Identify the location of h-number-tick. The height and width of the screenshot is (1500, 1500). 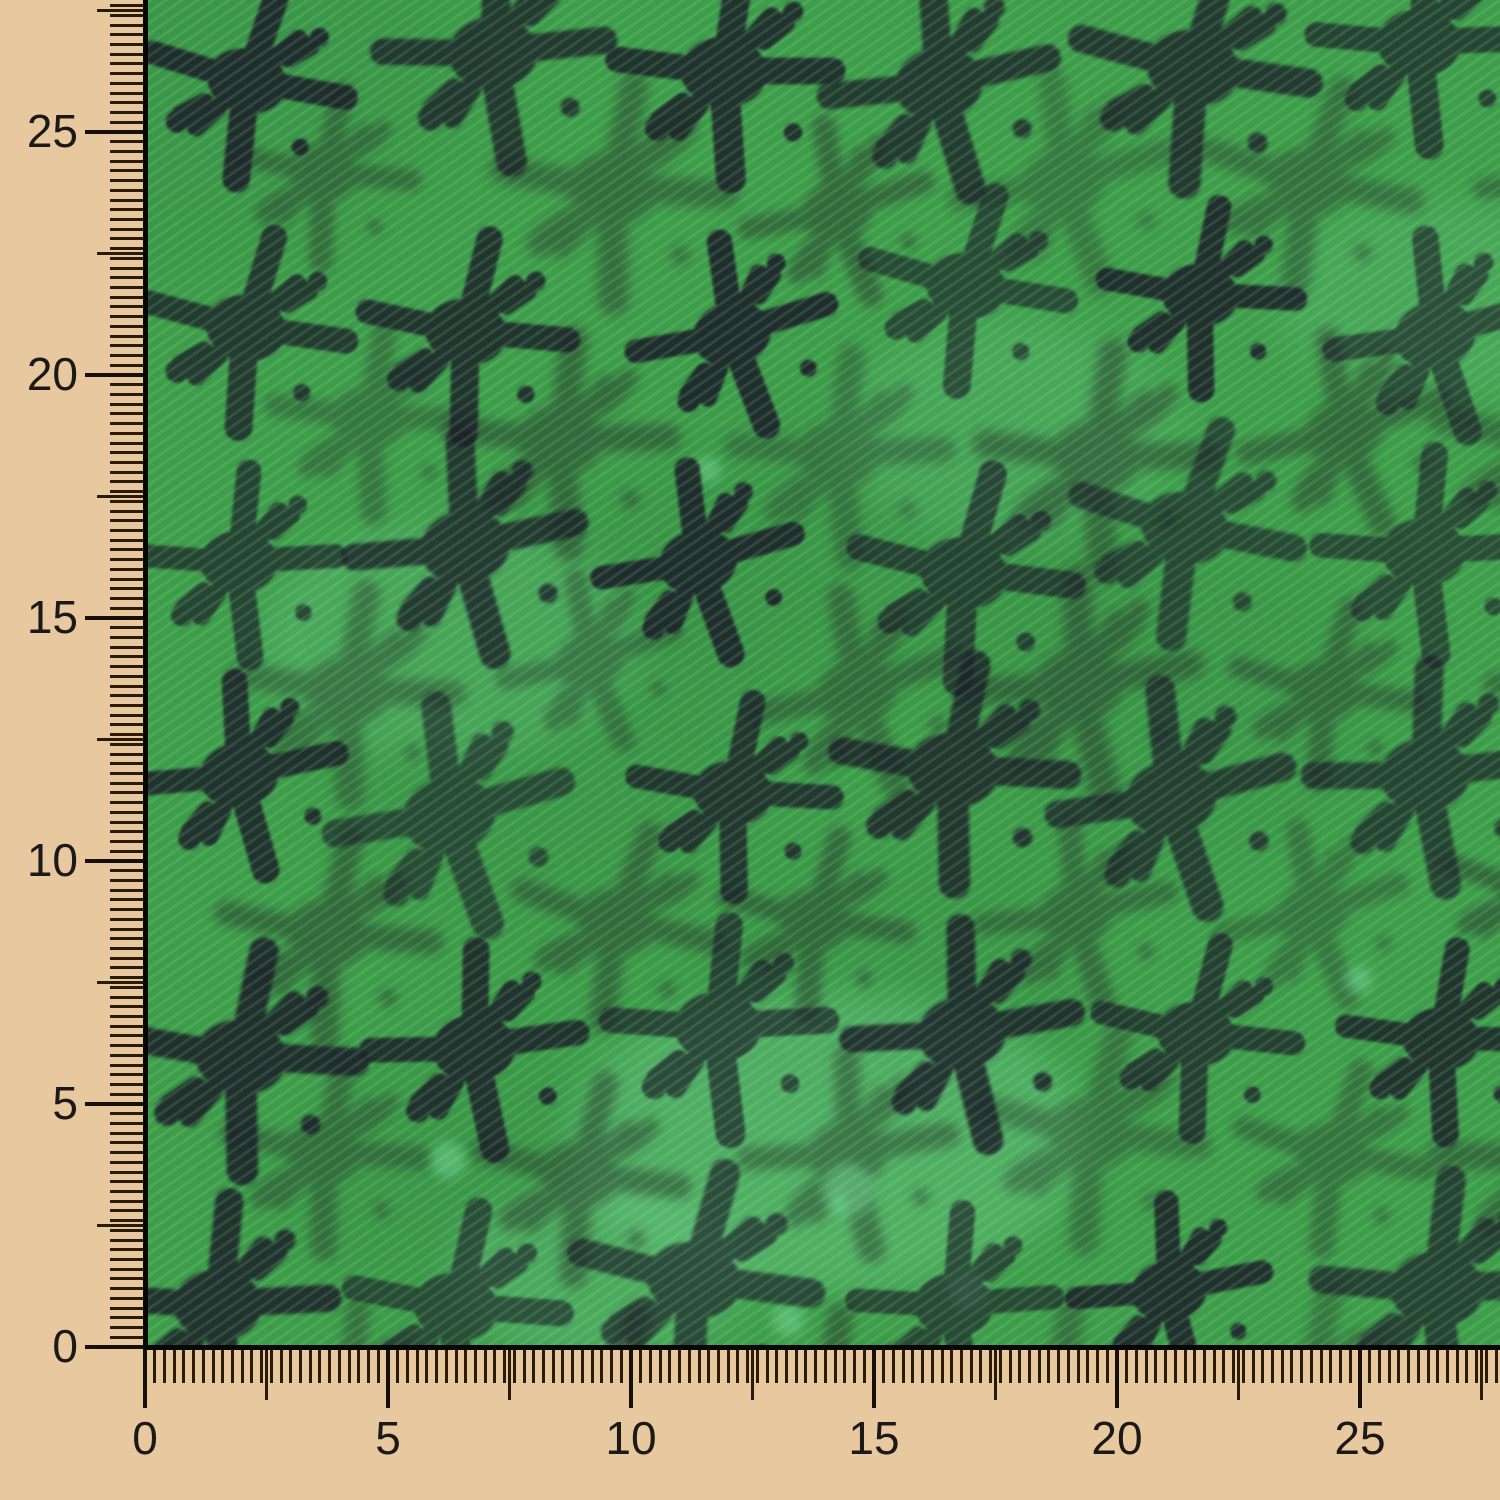
(1360, 1379).